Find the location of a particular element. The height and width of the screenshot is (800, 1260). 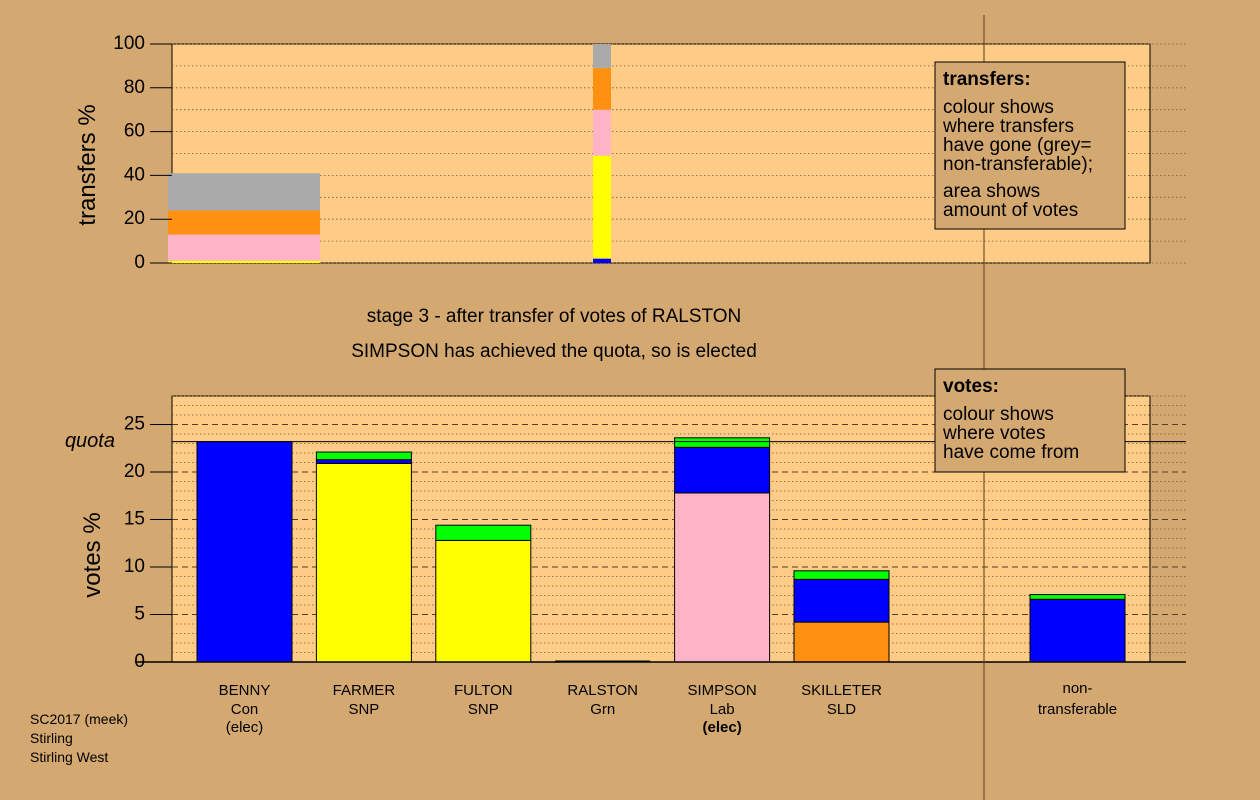

y-tick-label: 15 is located at coordinates (134, 519).